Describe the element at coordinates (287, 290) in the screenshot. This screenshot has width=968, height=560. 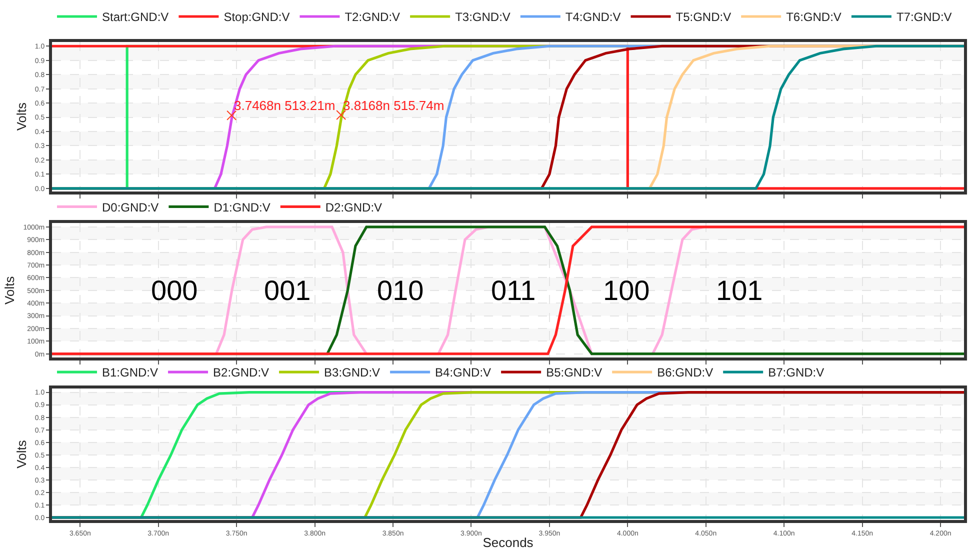
I see `annotation: 001` at that location.